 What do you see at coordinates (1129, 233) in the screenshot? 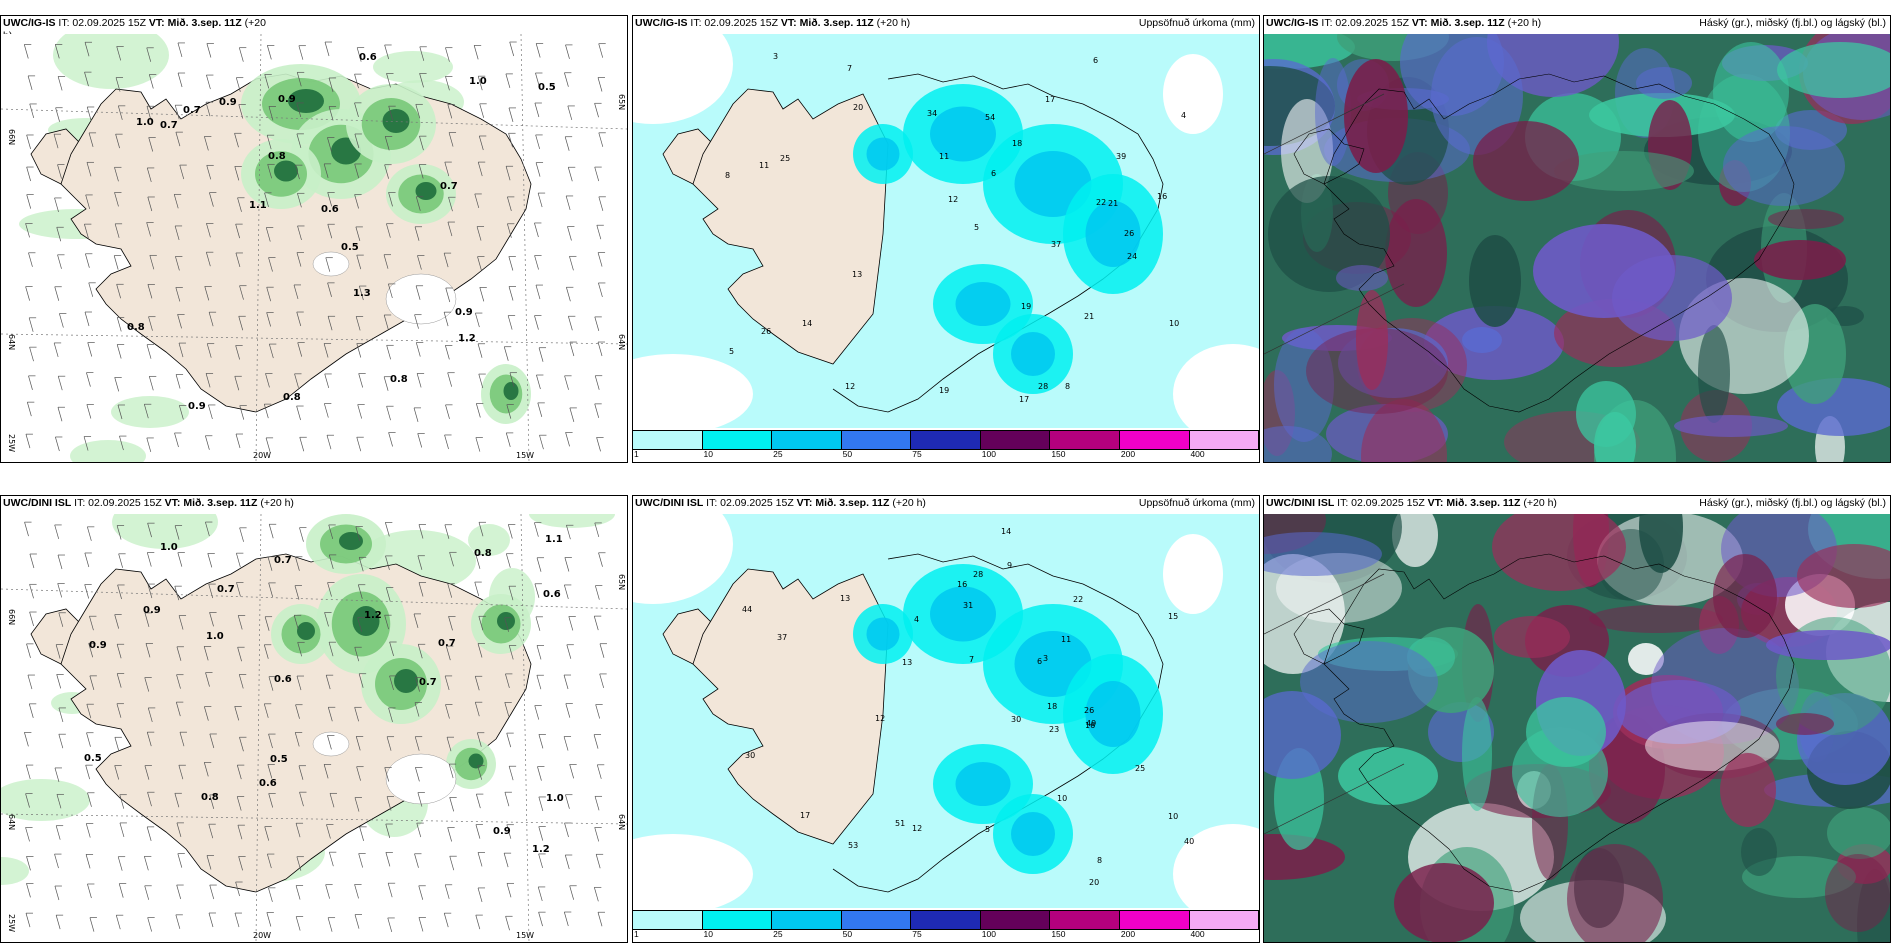
I see `precip-value-label: 26` at bounding box center [1129, 233].